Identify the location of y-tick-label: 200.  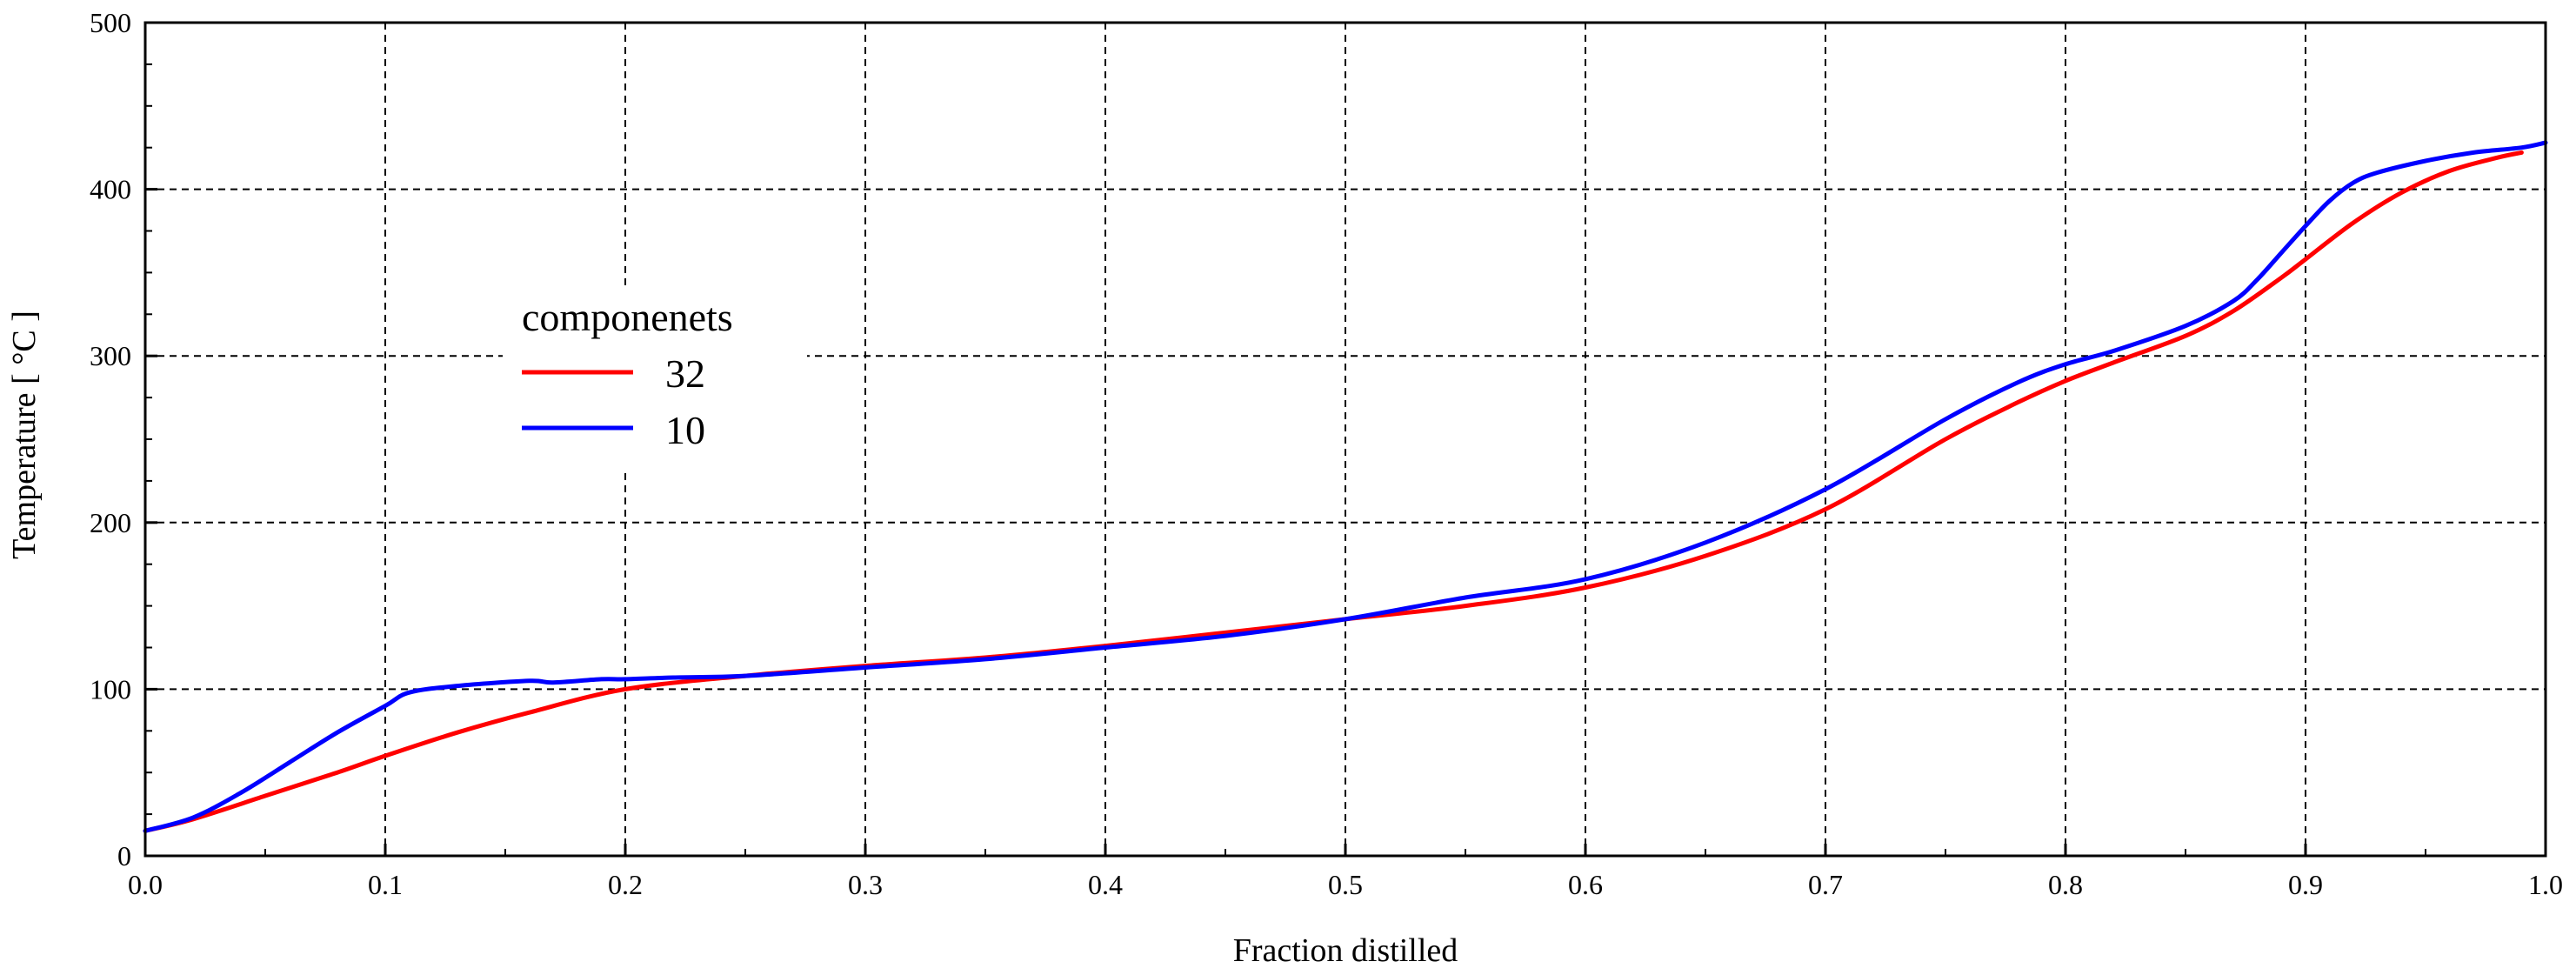
(110, 522).